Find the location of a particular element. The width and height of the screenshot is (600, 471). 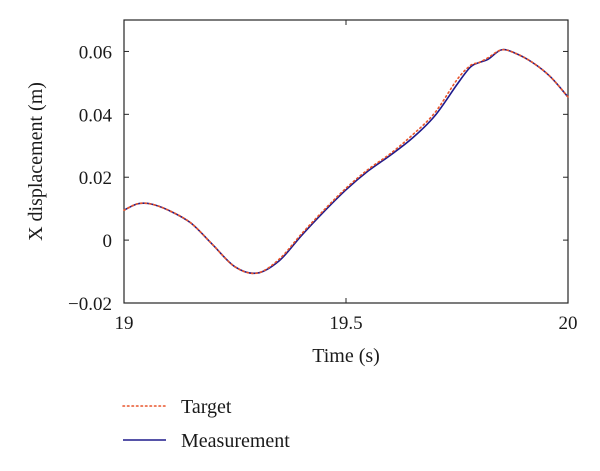

legend-label-measurement: Measurement is located at coordinates (235, 441).